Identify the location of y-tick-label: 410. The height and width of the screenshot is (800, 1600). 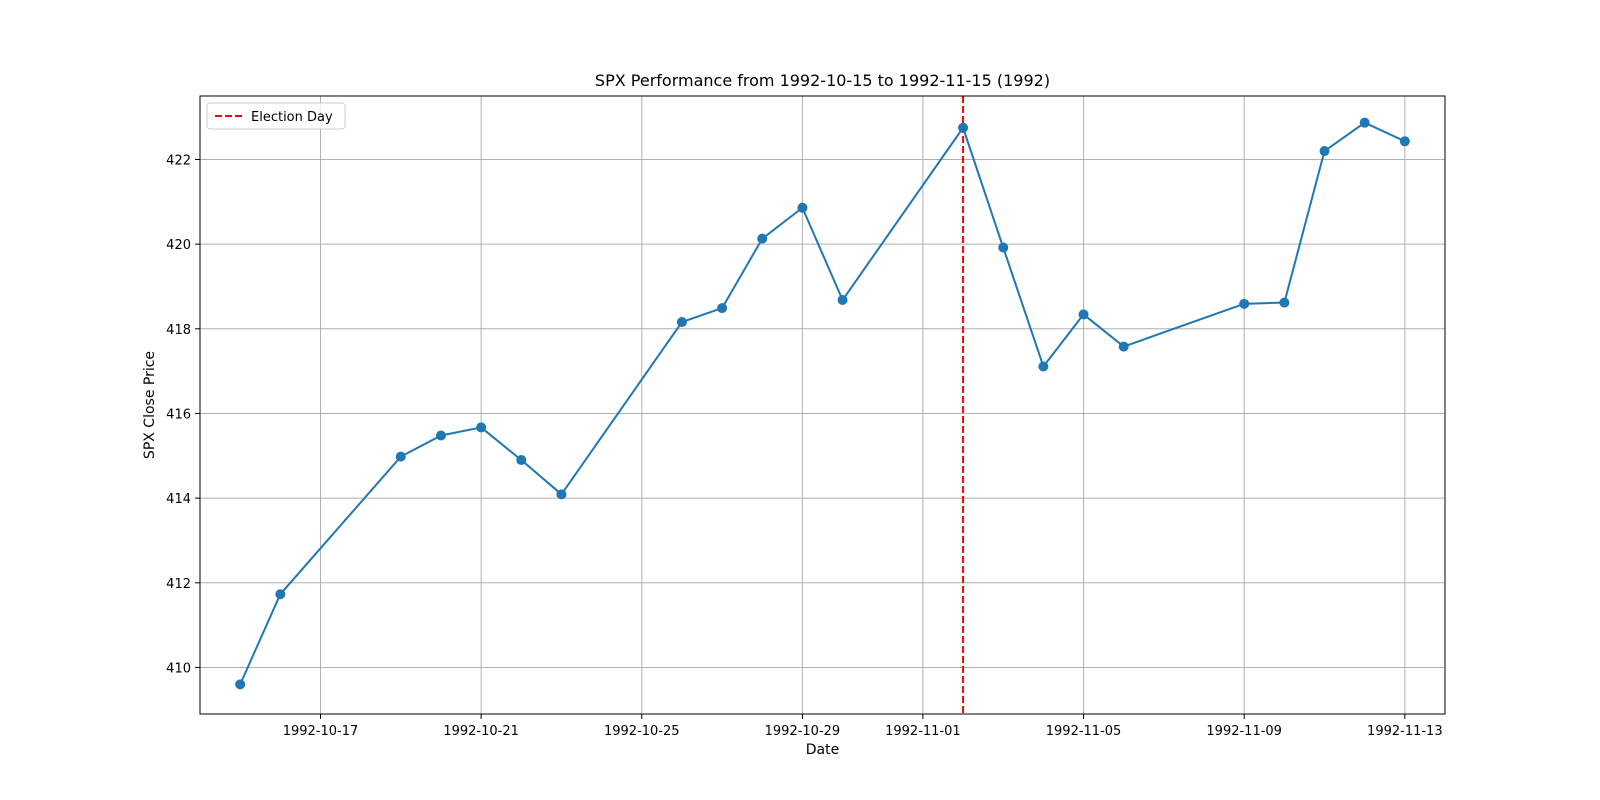
(178, 668).